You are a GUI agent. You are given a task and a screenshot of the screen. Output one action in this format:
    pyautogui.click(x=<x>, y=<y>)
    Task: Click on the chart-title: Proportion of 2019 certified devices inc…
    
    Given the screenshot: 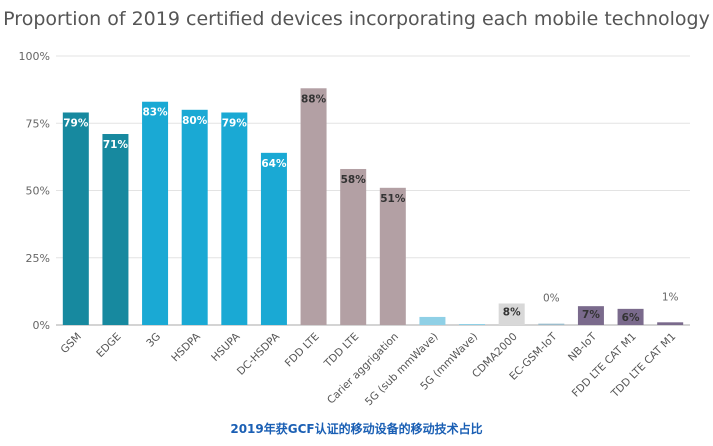 What is the action you would take?
    pyautogui.click(x=356, y=19)
    